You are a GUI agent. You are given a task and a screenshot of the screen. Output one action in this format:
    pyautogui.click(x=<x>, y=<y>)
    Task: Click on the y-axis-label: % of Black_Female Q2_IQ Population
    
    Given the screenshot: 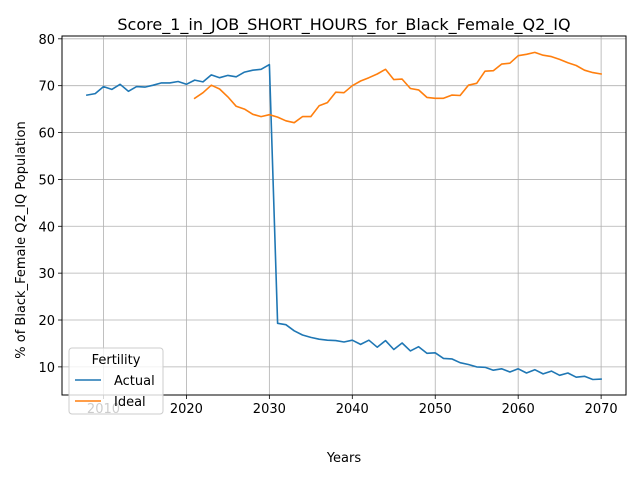 What is the action you would take?
    pyautogui.click(x=21, y=239)
    